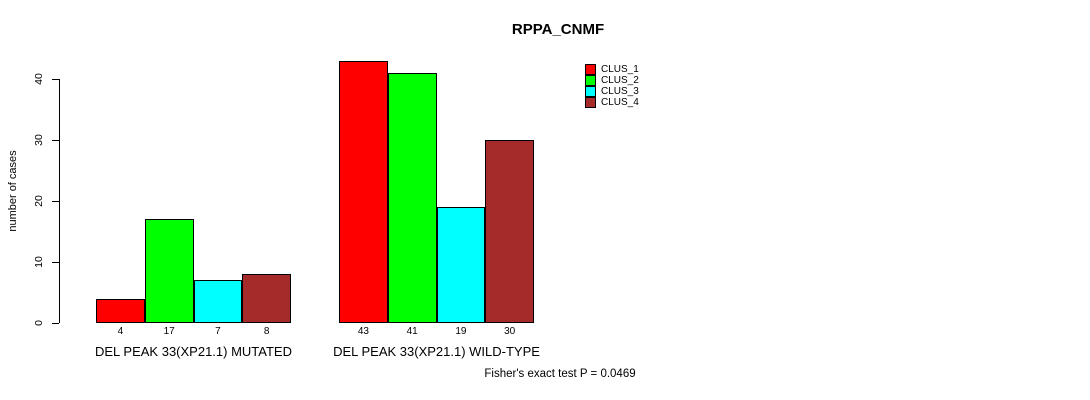 The width and height of the screenshot is (1090, 400). What do you see at coordinates (39, 201) in the screenshot?
I see `y-tick-label: 20` at bounding box center [39, 201].